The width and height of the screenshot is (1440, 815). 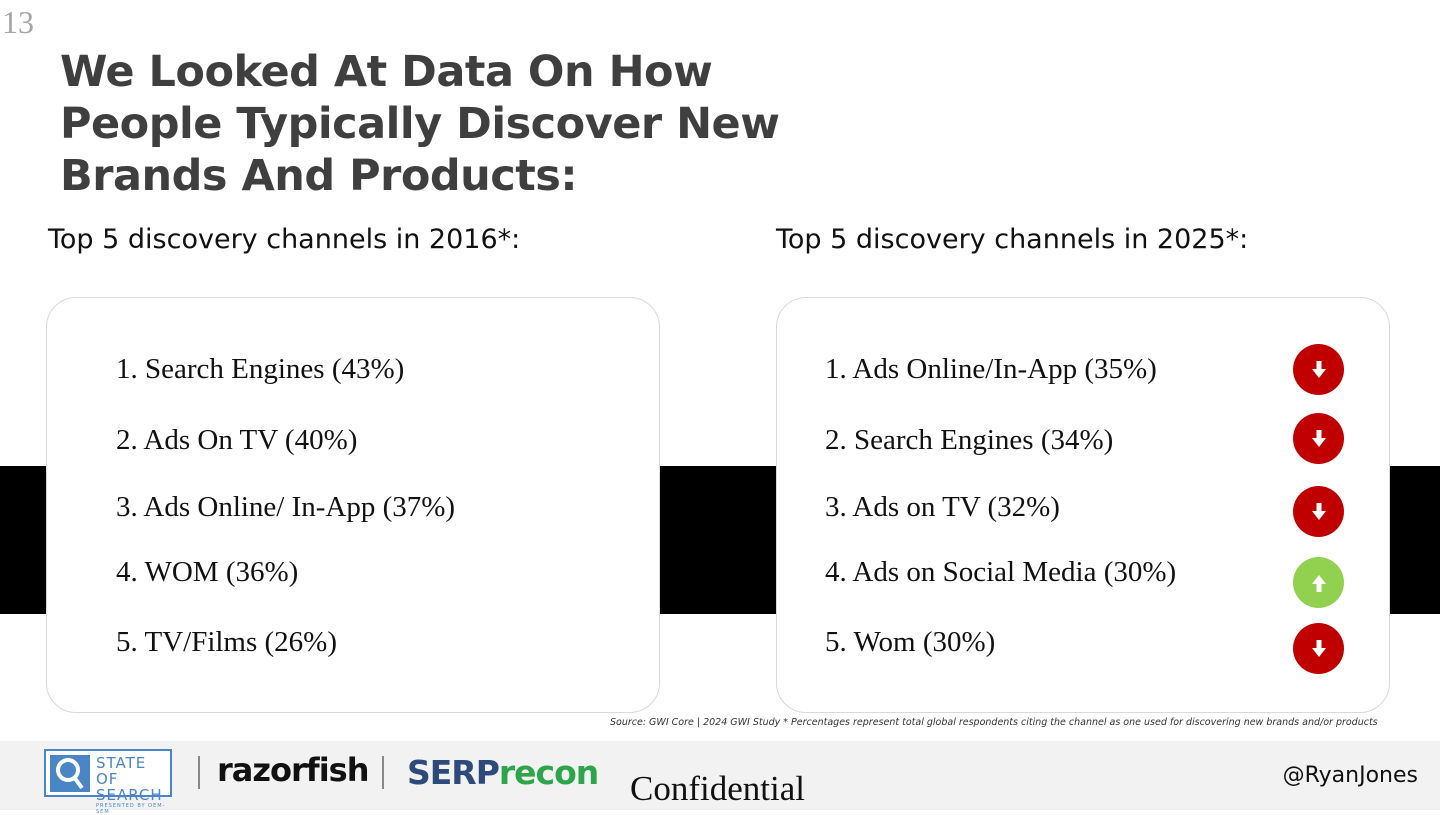 I want to click on list-item: 4. Ads on Social Media (30%), so click(x=1001, y=572).